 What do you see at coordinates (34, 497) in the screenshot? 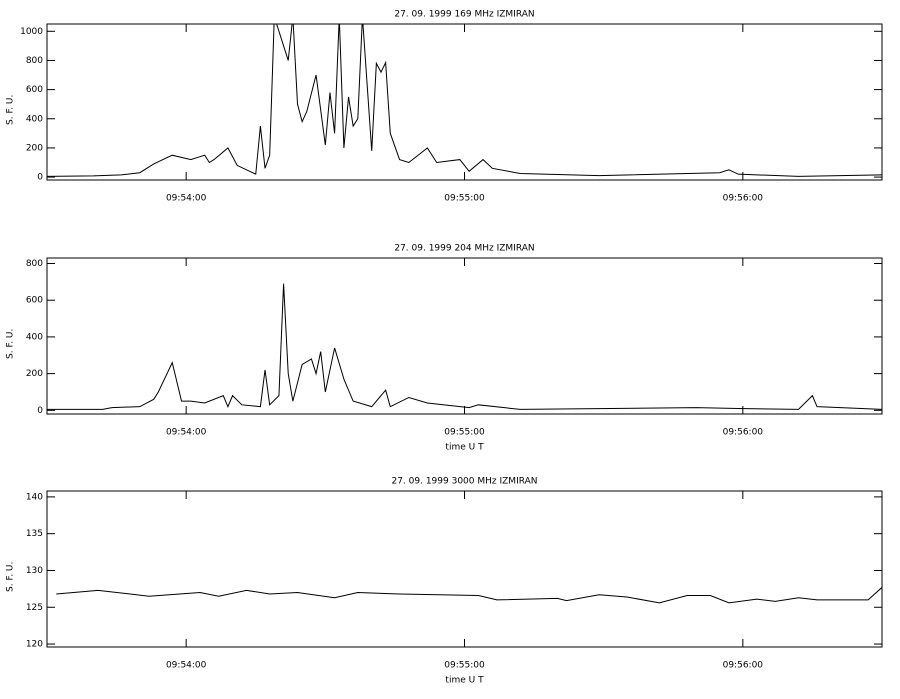
I see `y-tick-label: 140` at bounding box center [34, 497].